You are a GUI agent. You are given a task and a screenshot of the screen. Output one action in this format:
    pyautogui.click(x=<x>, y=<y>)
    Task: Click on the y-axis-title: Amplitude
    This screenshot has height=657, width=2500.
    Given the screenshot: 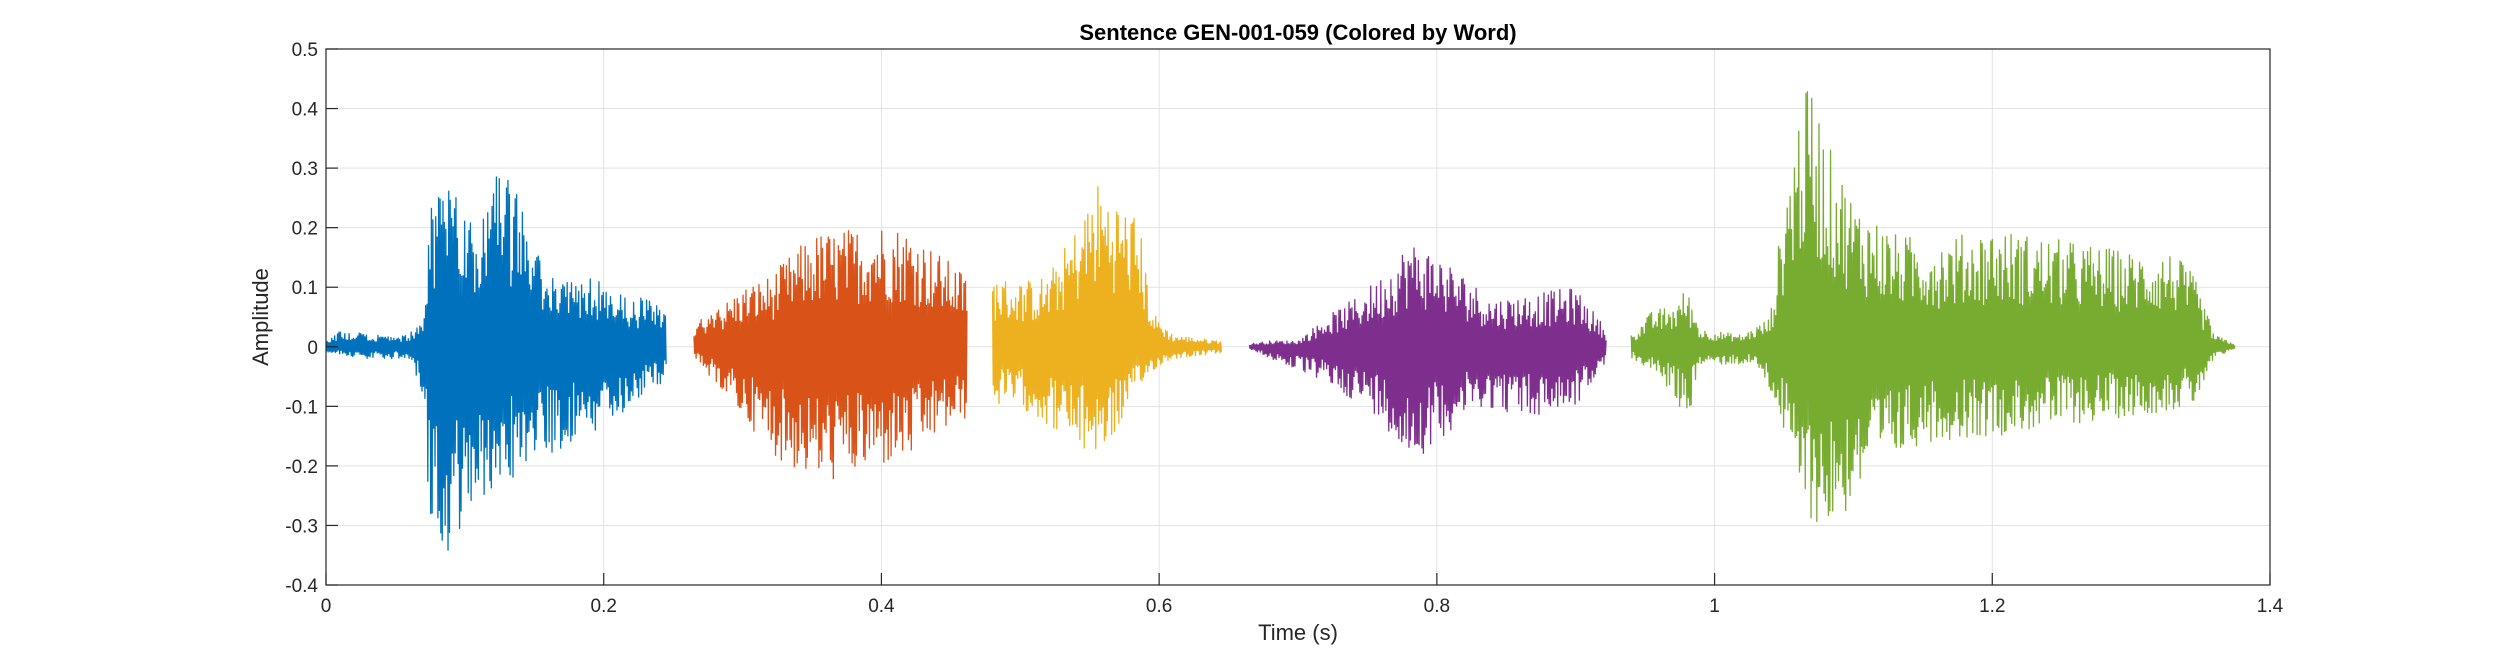 What is the action you would take?
    pyautogui.click(x=260, y=317)
    